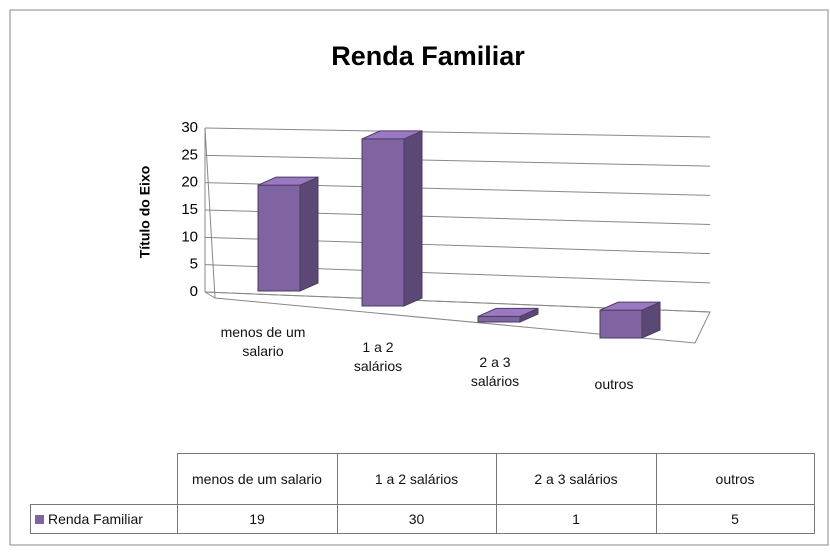  I want to click on table-header-cell: outros, so click(735, 479).